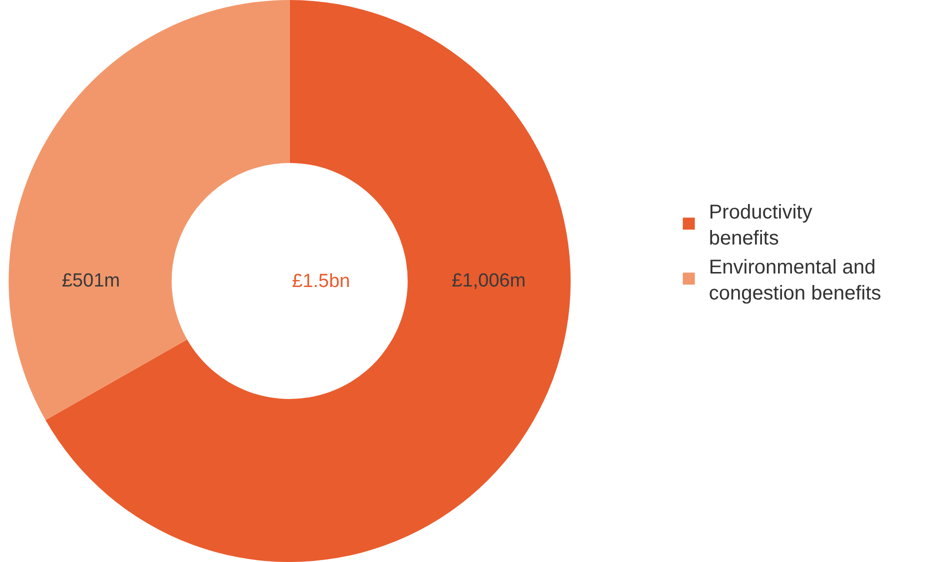 This screenshot has width=942, height=562. What do you see at coordinates (760, 225) in the screenshot?
I see `legend-label: Productivity benefits` at bounding box center [760, 225].